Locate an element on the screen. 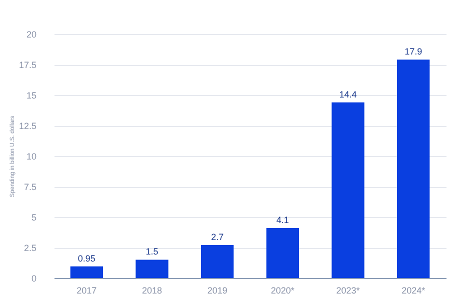  x-tick-label: 2017 is located at coordinates (86, 291).